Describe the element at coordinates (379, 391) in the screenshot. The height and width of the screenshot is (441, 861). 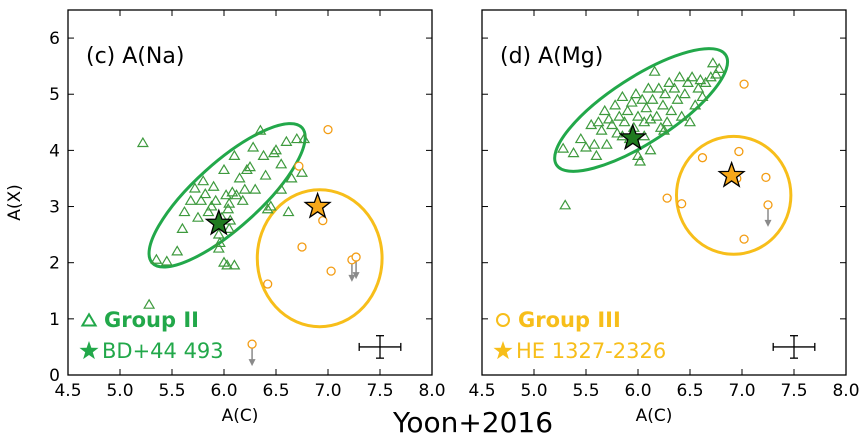
I see `x-tick-label: 7.5` at that location.